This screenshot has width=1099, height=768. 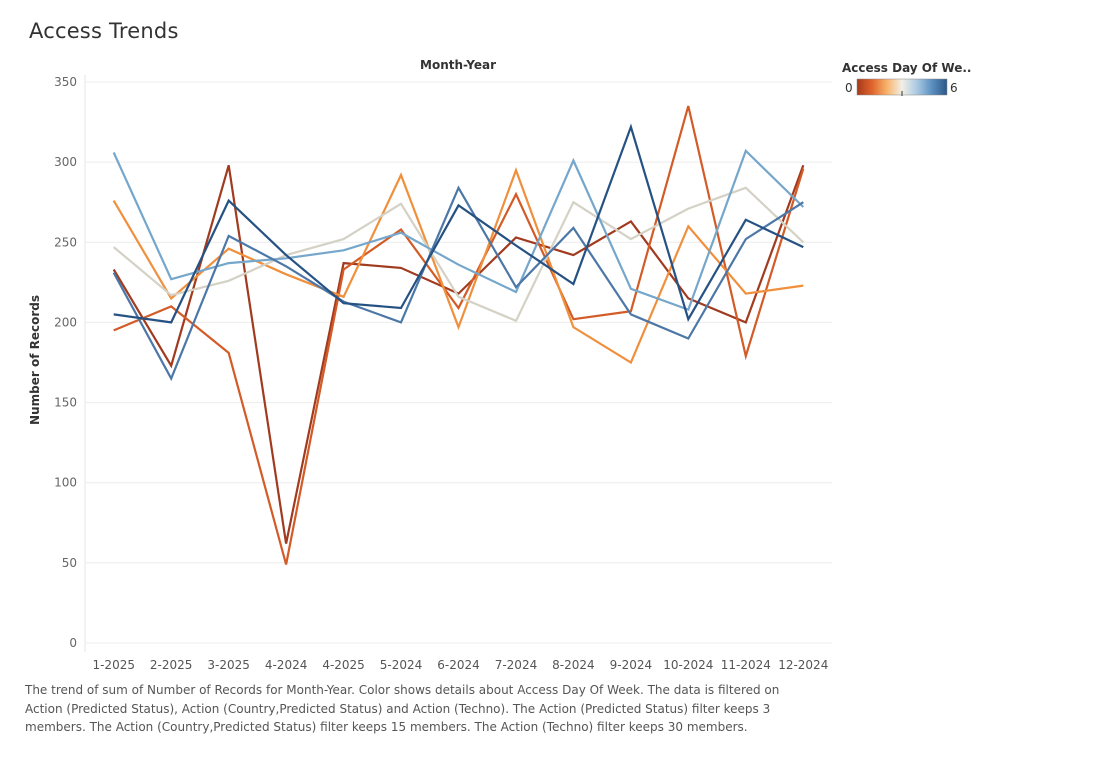 I want to click on y-axis: 0 50 100 150 200 250 300 350, so click(x=65, y=362).